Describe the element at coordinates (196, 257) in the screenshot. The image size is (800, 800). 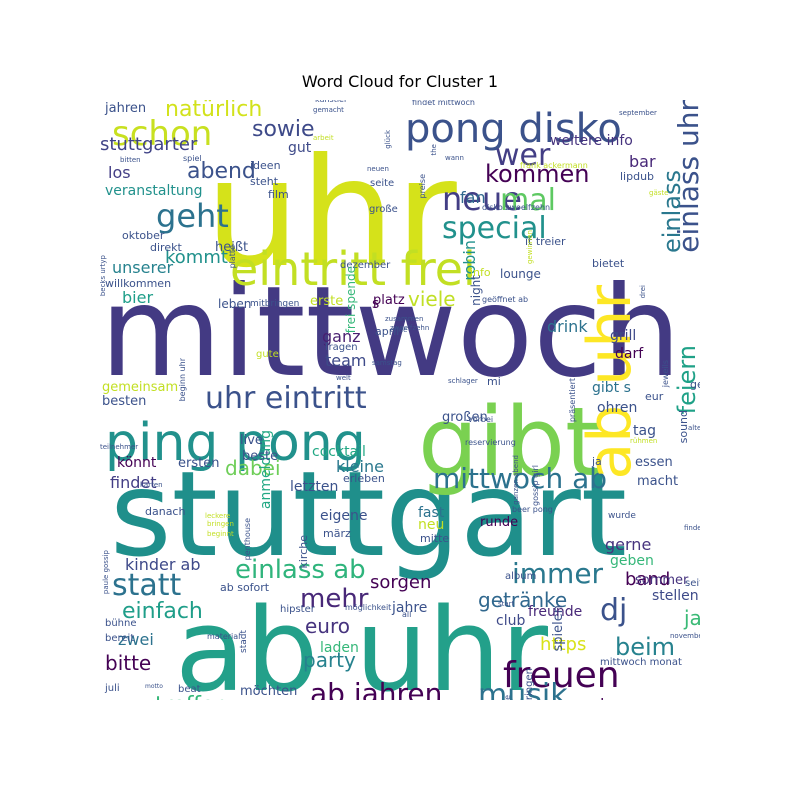
I see `word-kommt: kommt` at that location.